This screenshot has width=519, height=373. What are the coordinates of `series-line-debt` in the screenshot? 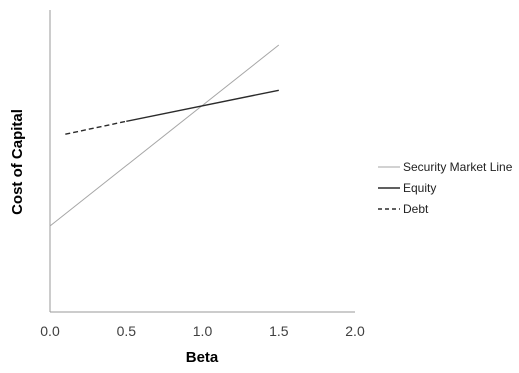 It's located at (96, 127).